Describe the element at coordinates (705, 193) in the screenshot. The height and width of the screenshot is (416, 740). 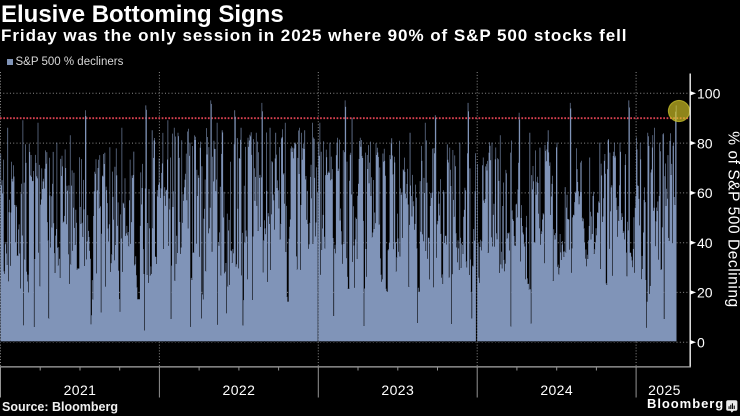
I see `svg-text: 60` at that location.